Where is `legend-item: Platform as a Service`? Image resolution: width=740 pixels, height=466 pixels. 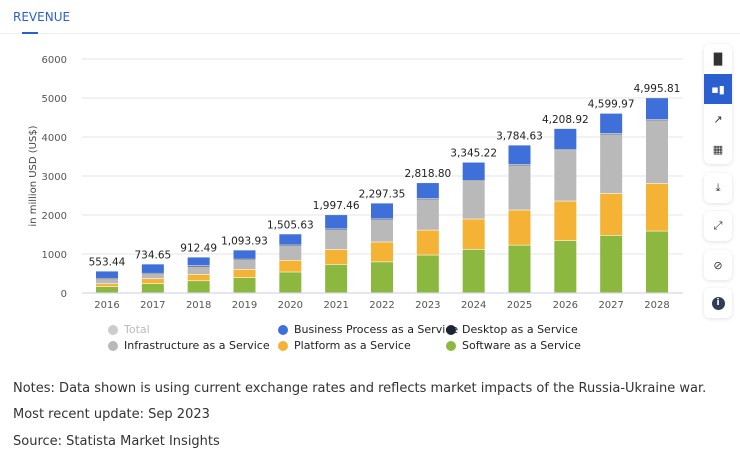 legend-item: Platform as a Service is located at coordinates (344, 345).